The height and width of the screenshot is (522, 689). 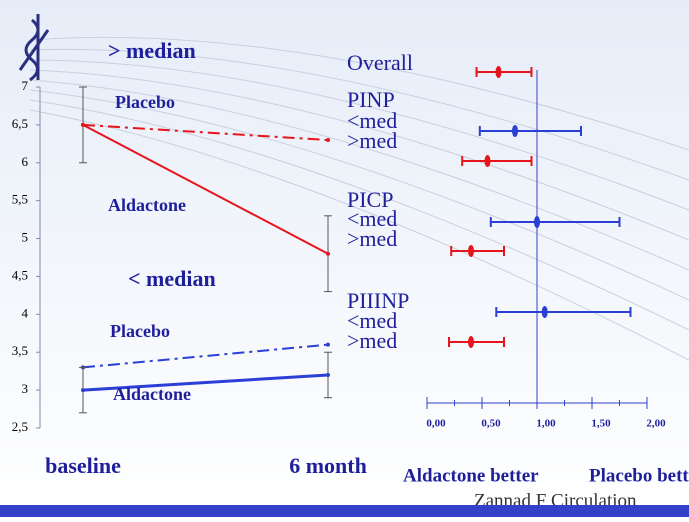 I want to click on x-tick-label: 6 month, so click(x=328, y=465).